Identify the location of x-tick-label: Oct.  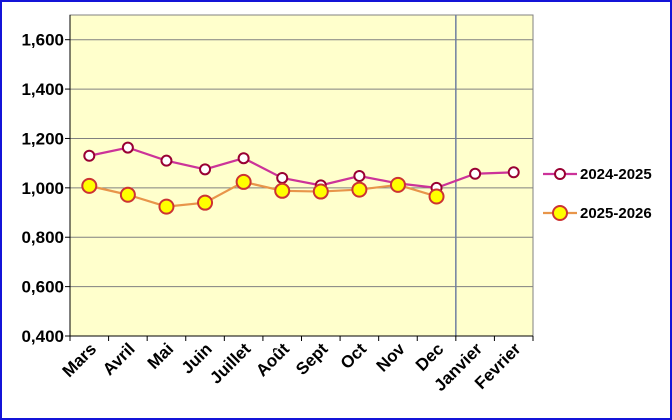
(354, 356).